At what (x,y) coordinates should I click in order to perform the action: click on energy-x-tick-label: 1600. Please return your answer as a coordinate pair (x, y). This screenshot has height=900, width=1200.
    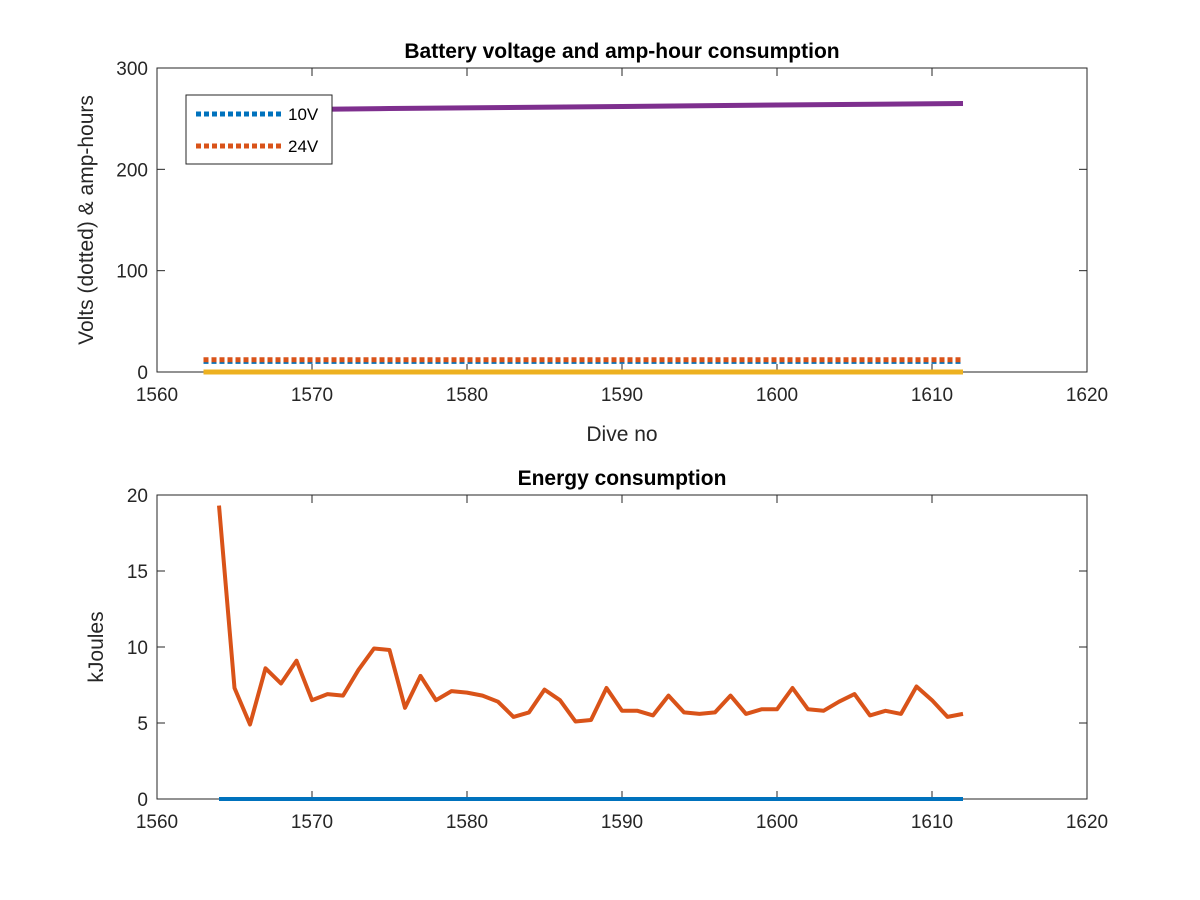
    Looking at the image, I should click on (777, 822).